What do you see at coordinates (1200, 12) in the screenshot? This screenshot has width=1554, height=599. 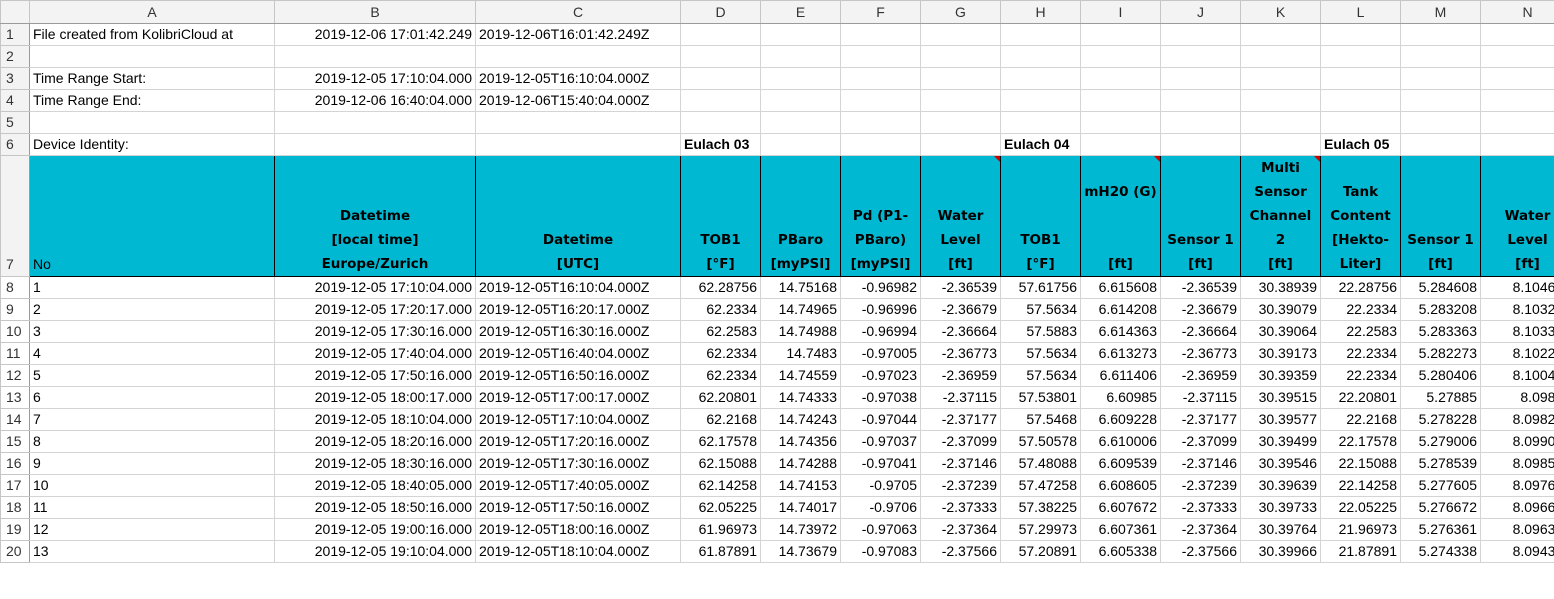 I see `column-header-j: J` at bounding box center [1200, 12].